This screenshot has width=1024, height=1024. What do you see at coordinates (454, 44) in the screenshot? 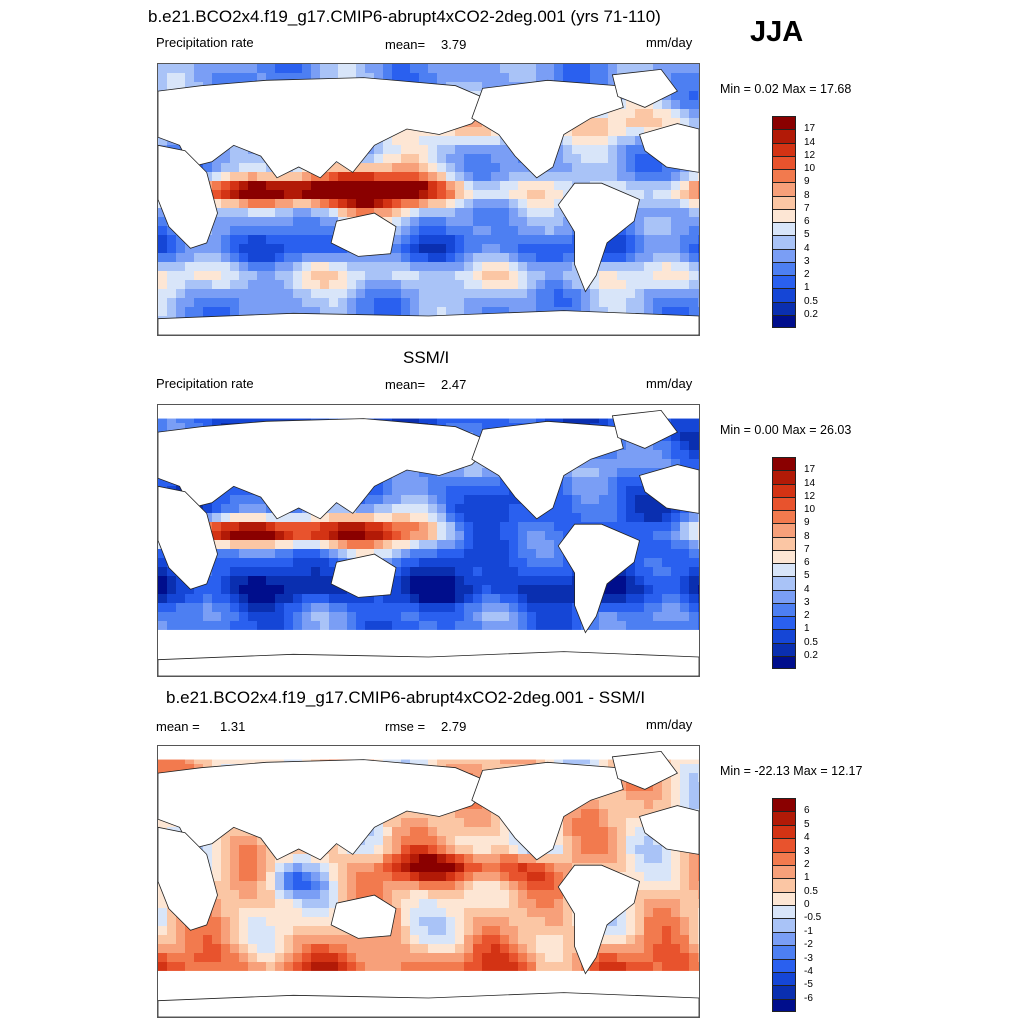
I see `panel1-mean-value: 3.79` at bounding box center [454, 44].